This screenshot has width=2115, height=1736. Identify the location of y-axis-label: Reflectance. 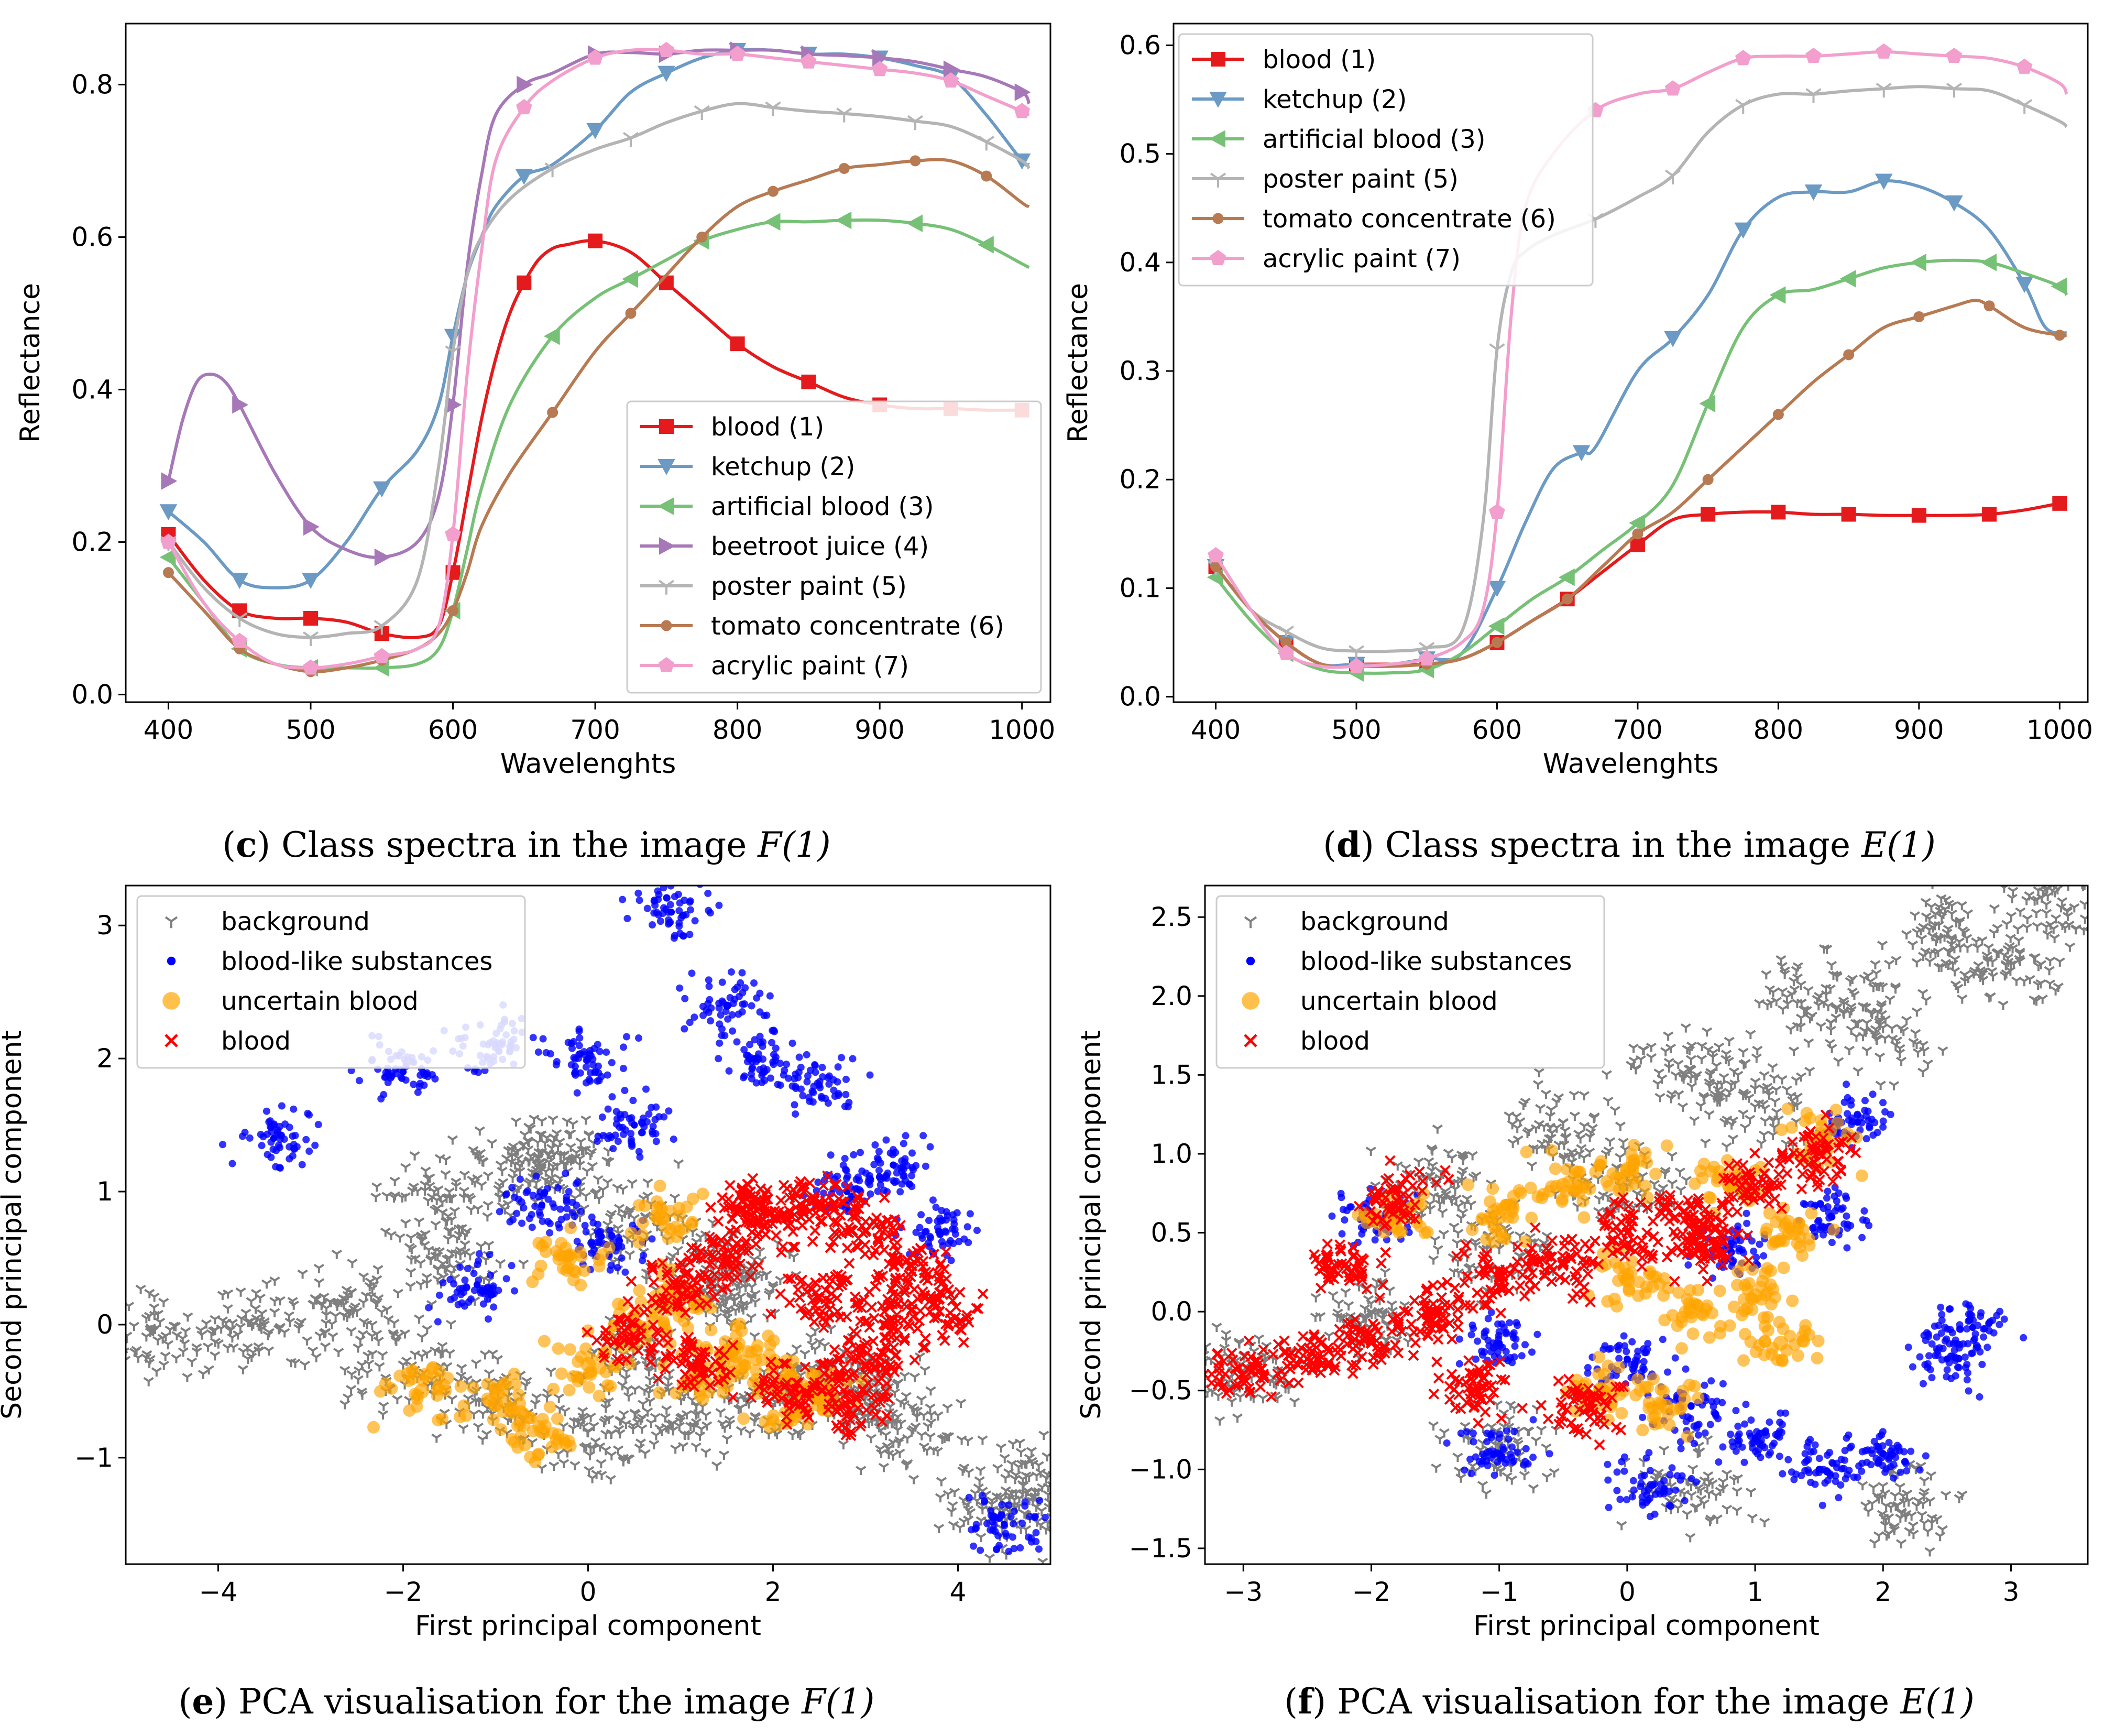
(30, 363).